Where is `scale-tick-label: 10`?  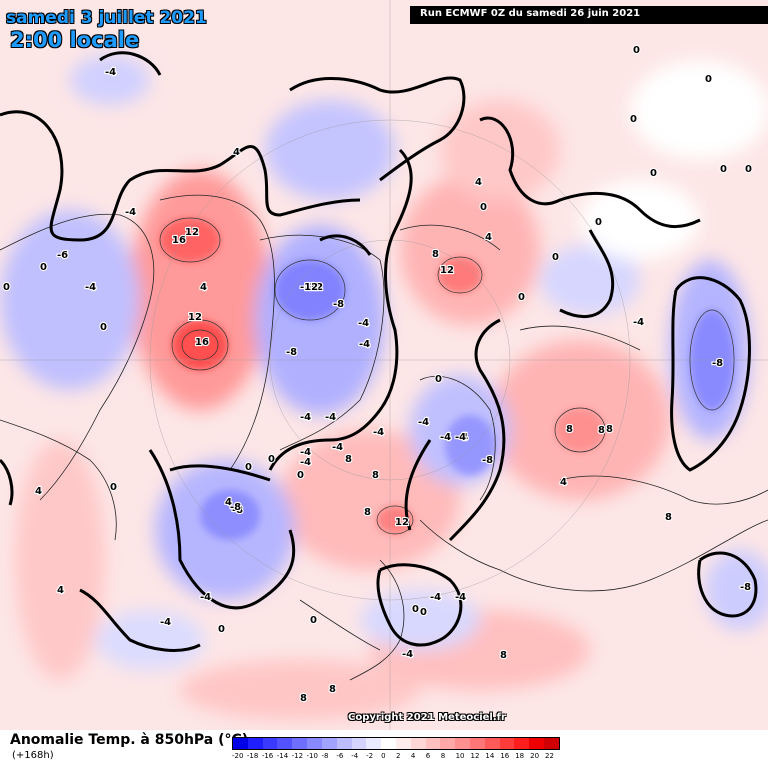
scale-tick-label: 10 is located at coordinates (460, 756).